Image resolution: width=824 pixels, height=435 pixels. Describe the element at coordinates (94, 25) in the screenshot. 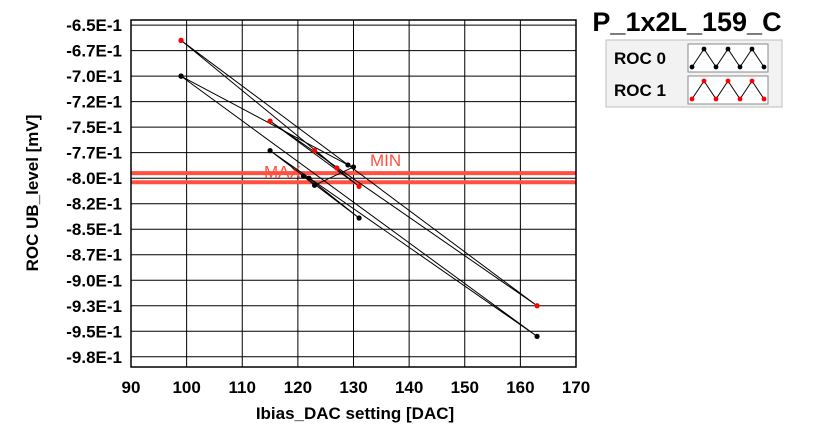

I see `y-tick-label: -6.5E-1` at that location.